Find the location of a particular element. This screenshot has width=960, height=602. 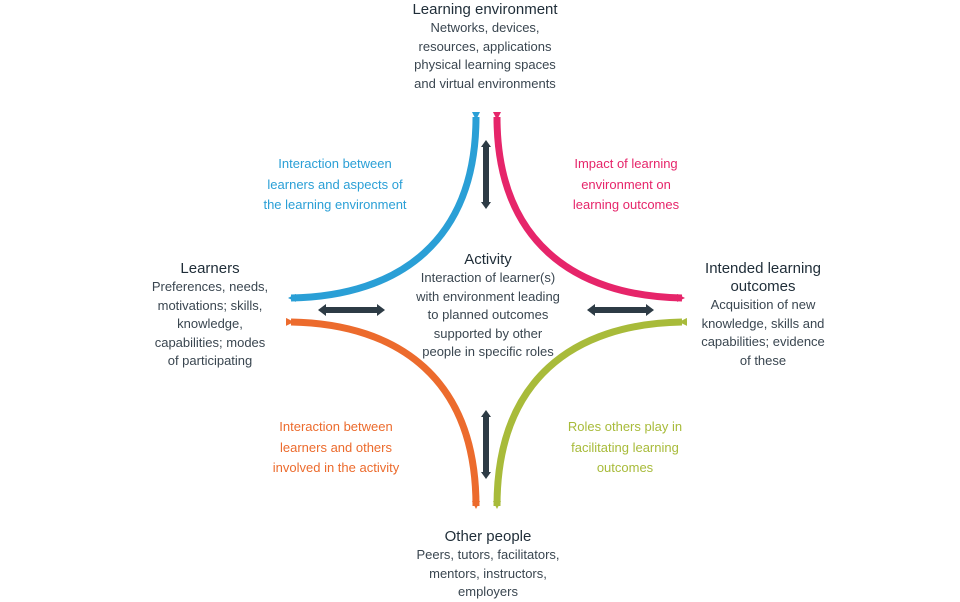

double-arrow-left is located at coordinates (351, 310).